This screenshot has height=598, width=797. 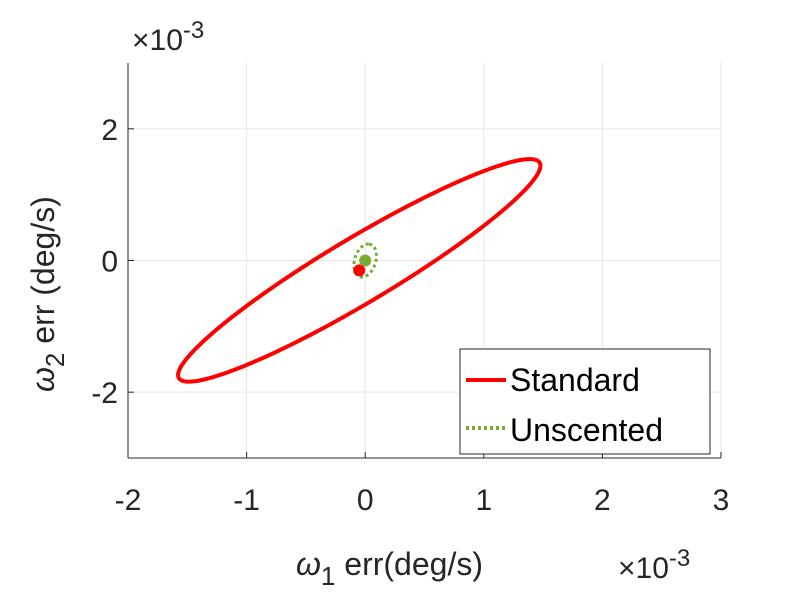 What do you see at coordinates (109, 130) in the screenshot?
I see `y-tick-label: 2` at bounding box center [109, 130].